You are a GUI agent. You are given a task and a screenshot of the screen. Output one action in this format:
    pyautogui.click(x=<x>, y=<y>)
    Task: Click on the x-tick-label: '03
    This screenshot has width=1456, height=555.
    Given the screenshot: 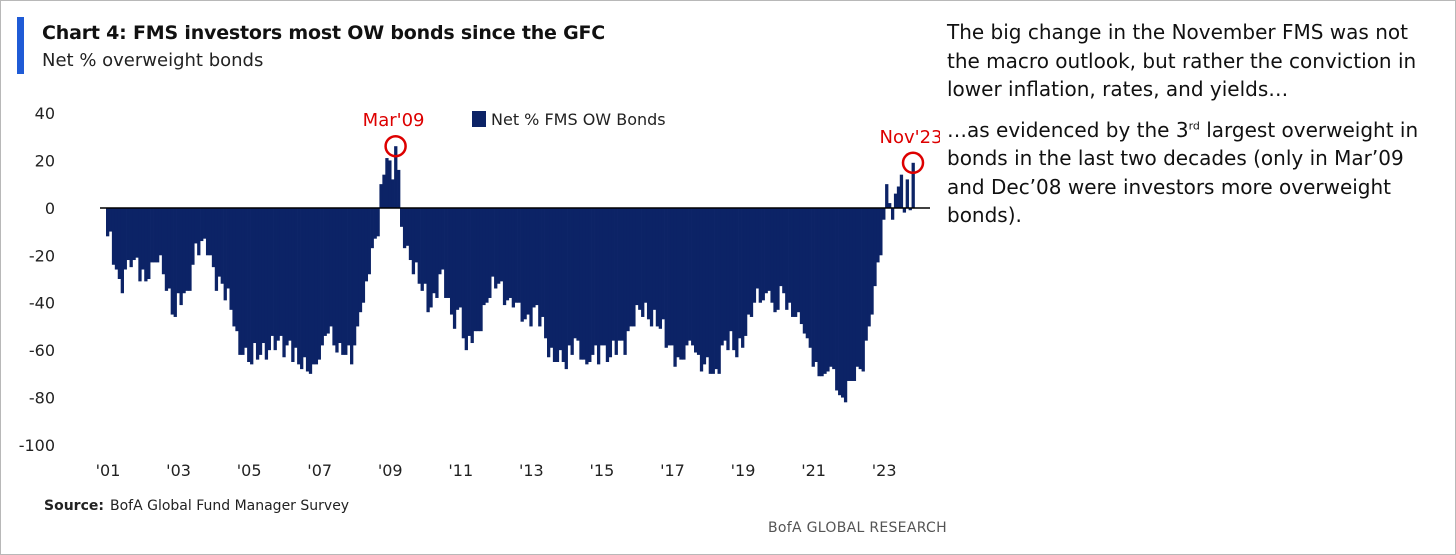 What is the action you would take?
    pyautogui.click(x=178, y=470)
    